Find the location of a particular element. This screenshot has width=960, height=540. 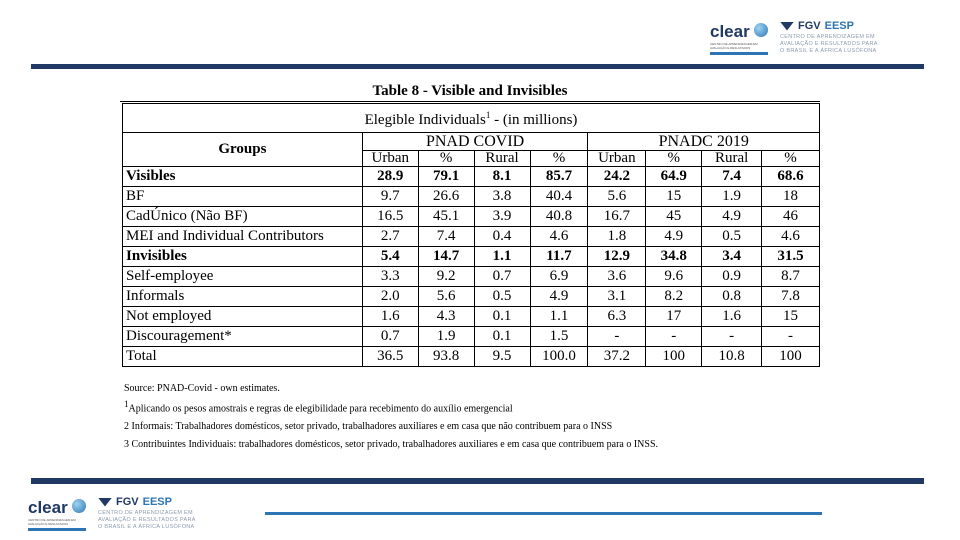

table-title: Table 8 - Visible and Invisibles is located at coordinates (470, 91).